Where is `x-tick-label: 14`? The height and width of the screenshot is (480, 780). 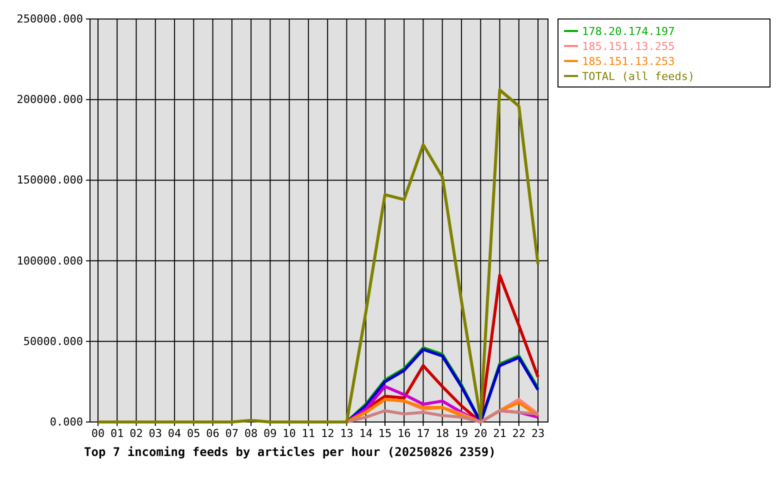
x-tick-label: 14 is located at coordinates (366, 433).